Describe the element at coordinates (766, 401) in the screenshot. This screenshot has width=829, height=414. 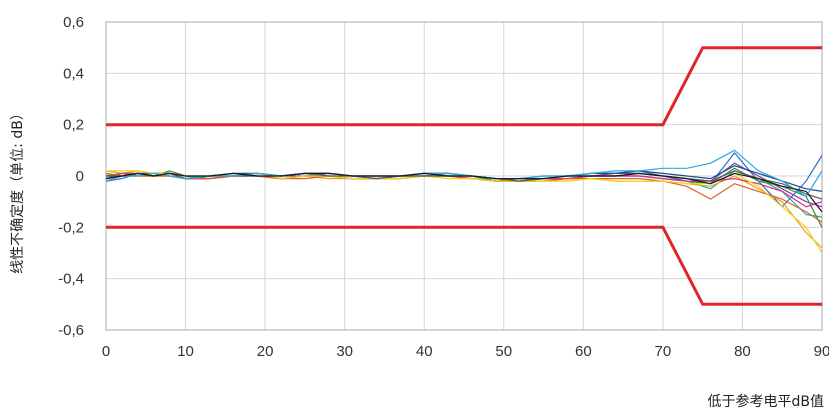
I see `x-axis-label: 低于参考电平dB值` at that location.